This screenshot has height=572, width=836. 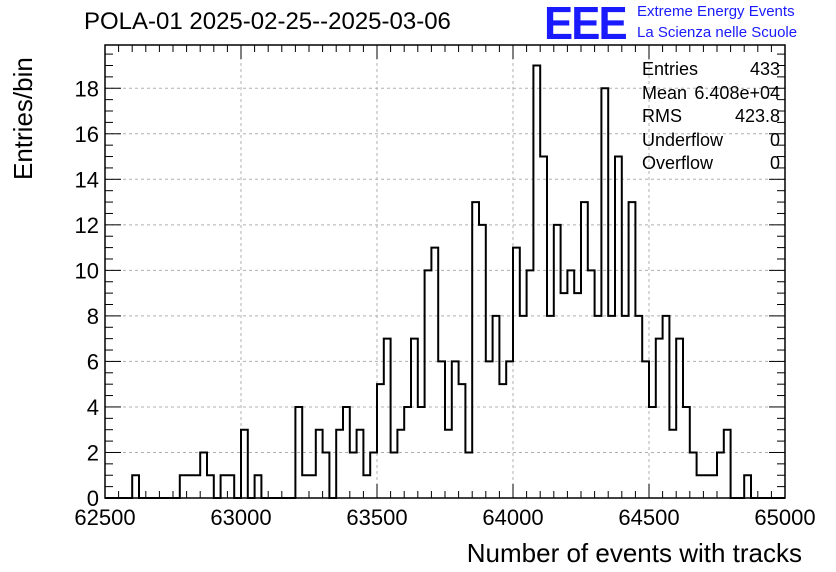 What do you see at coordinates (683, 139) in the screenshot?
I see `stats-label: Underflow` at bounding box center [683, 139].